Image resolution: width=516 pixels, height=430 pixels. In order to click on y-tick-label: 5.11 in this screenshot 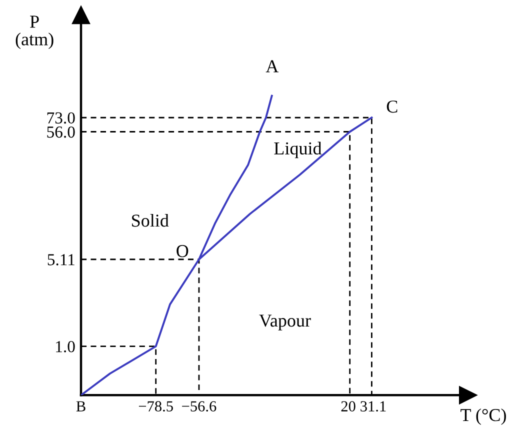, I will do `click(61, 260)`.